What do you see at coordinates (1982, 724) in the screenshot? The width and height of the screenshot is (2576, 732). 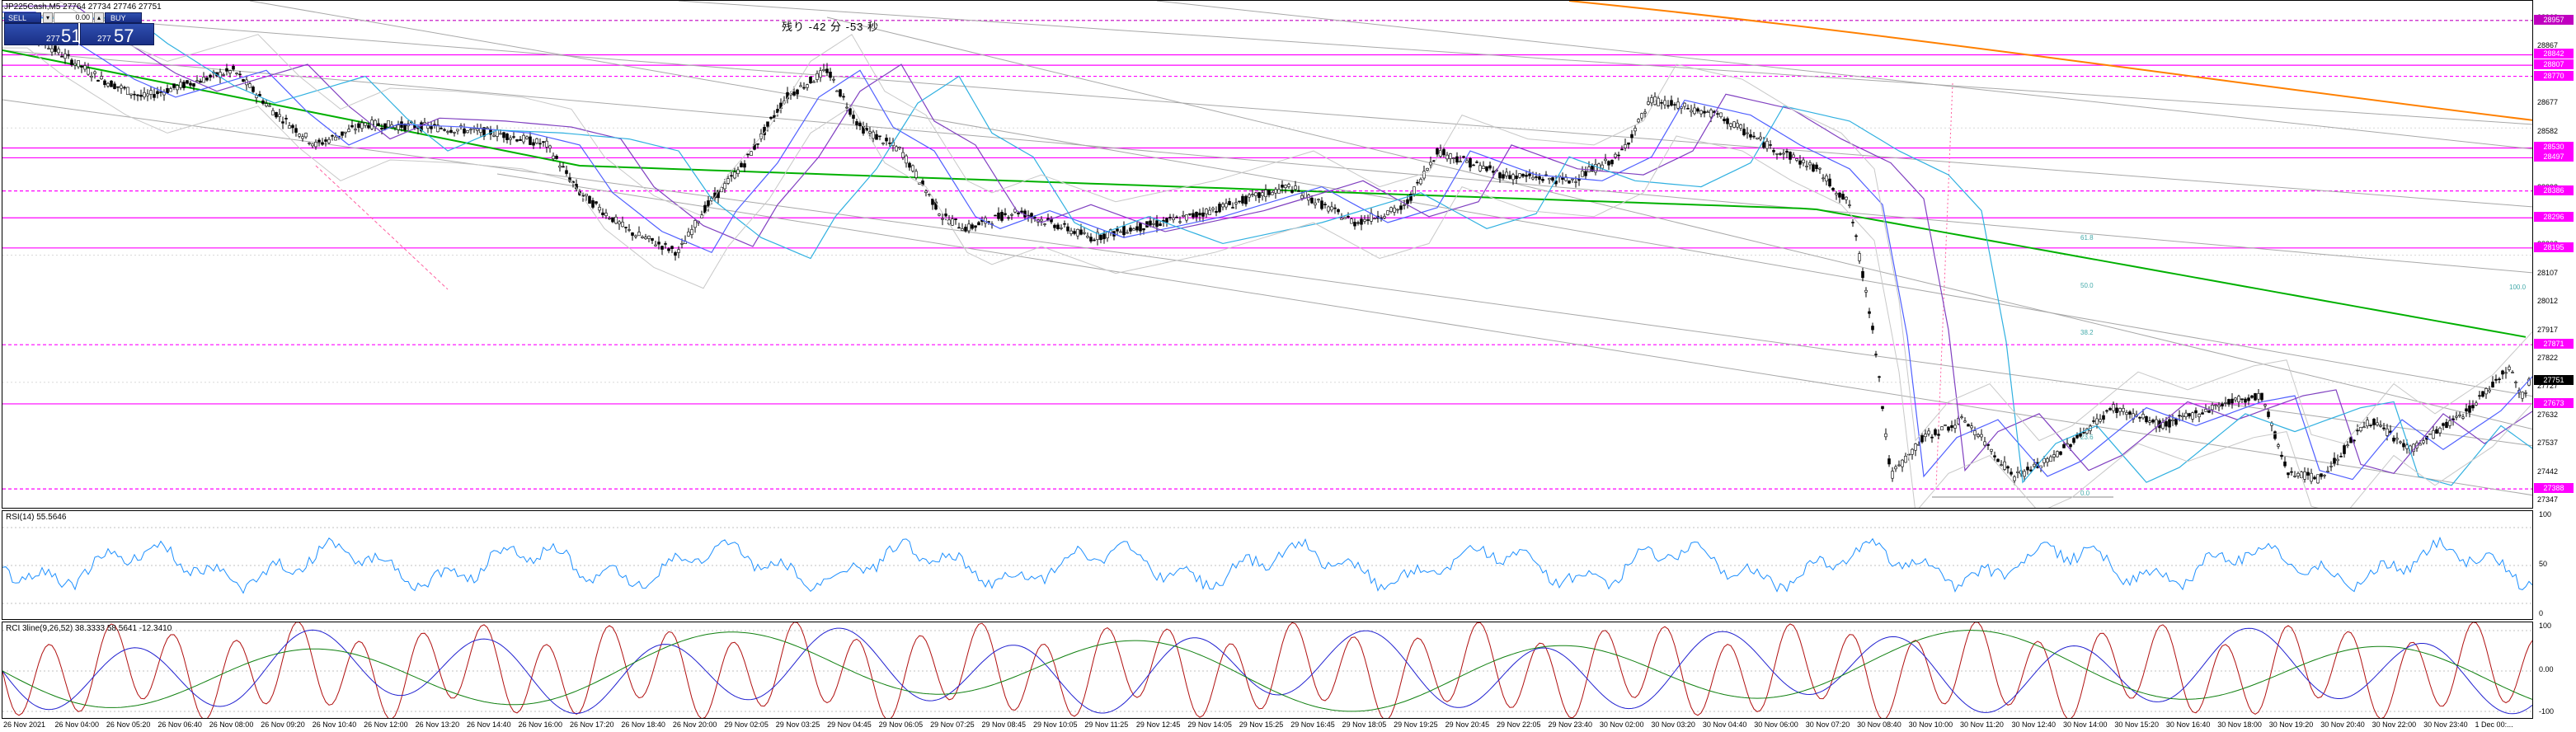 I see `time-axis-label: 30 Nov 11:20` at bounding box center [1982, 724].